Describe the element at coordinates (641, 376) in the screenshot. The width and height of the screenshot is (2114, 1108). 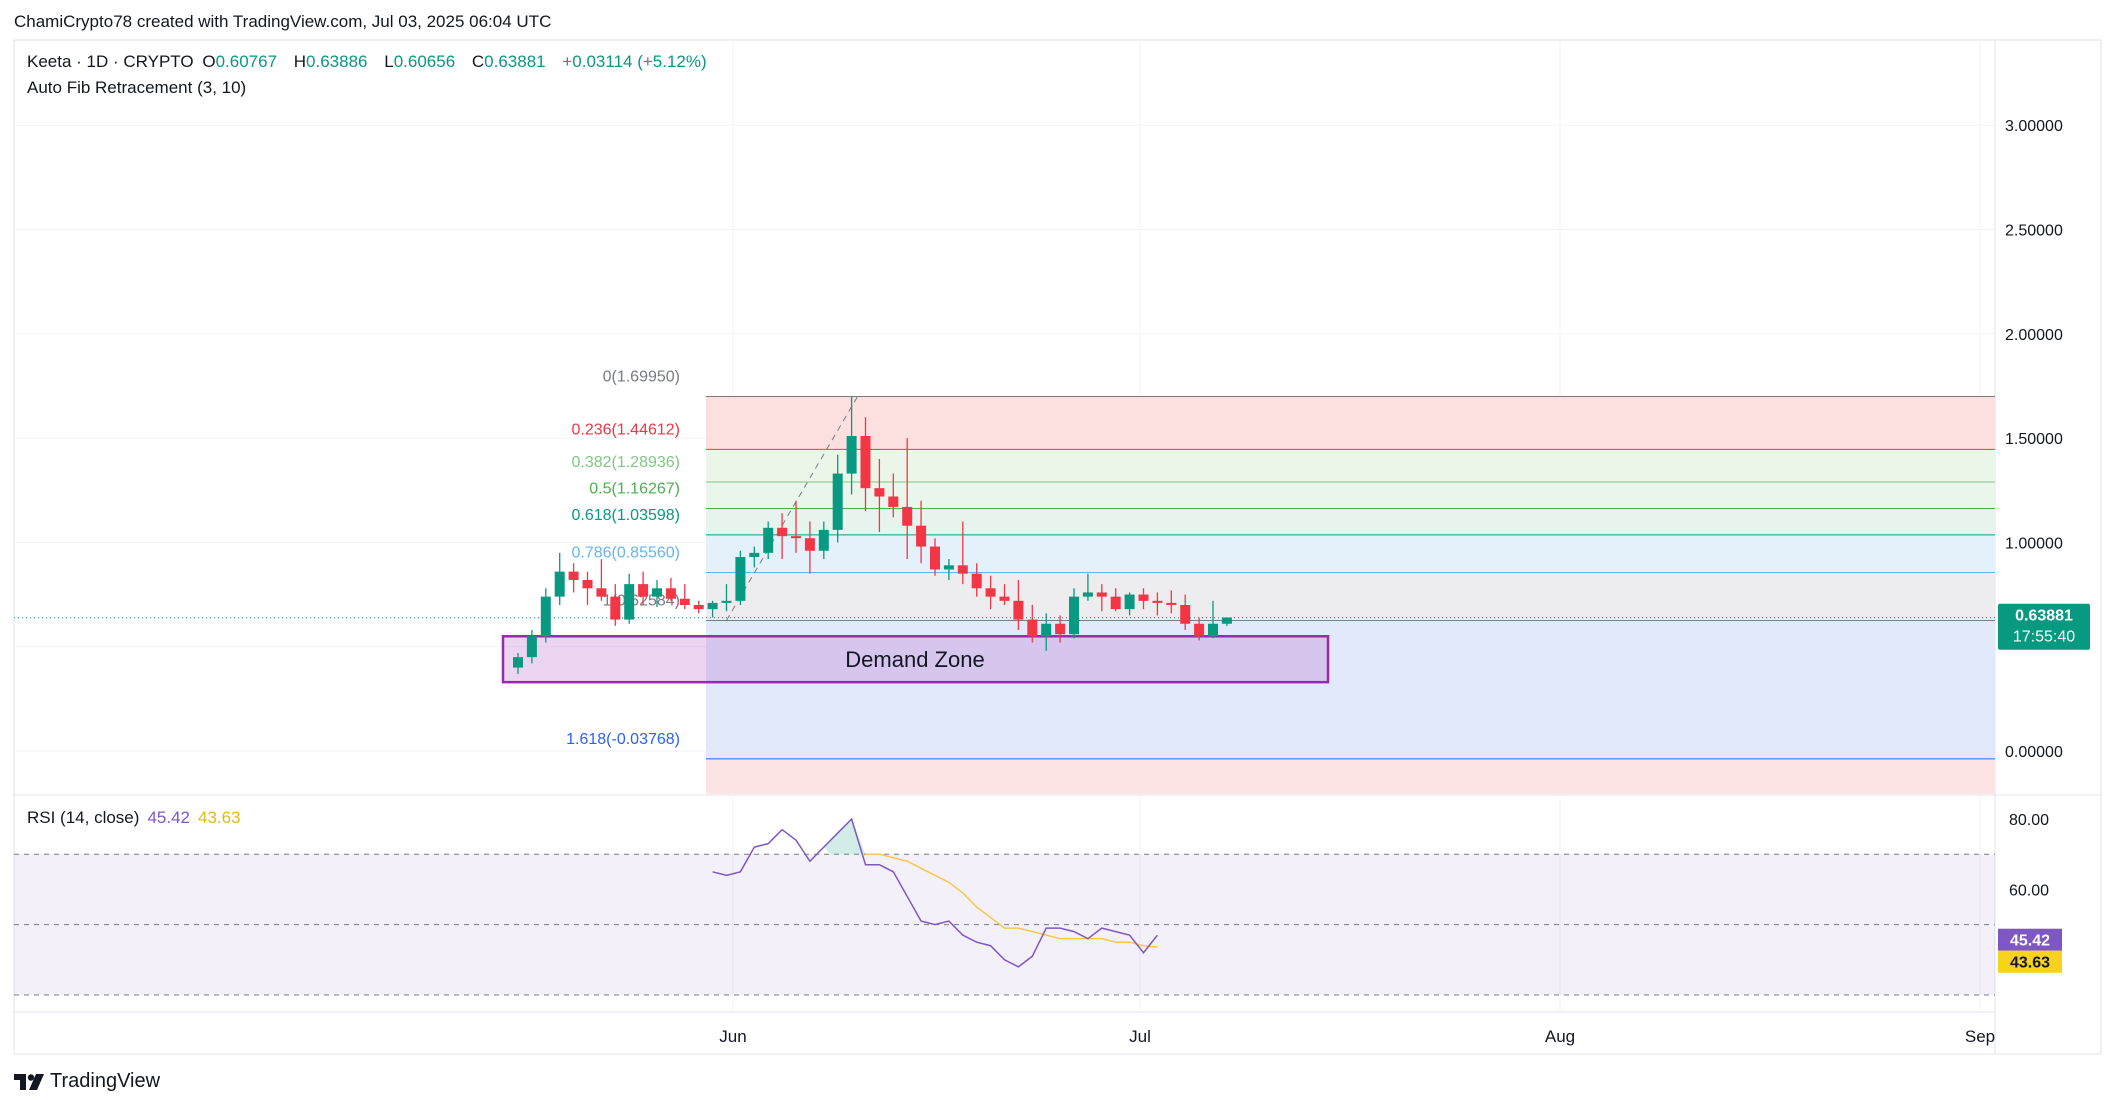
I see `fib-label-0: 0(1.69950)` at that location.